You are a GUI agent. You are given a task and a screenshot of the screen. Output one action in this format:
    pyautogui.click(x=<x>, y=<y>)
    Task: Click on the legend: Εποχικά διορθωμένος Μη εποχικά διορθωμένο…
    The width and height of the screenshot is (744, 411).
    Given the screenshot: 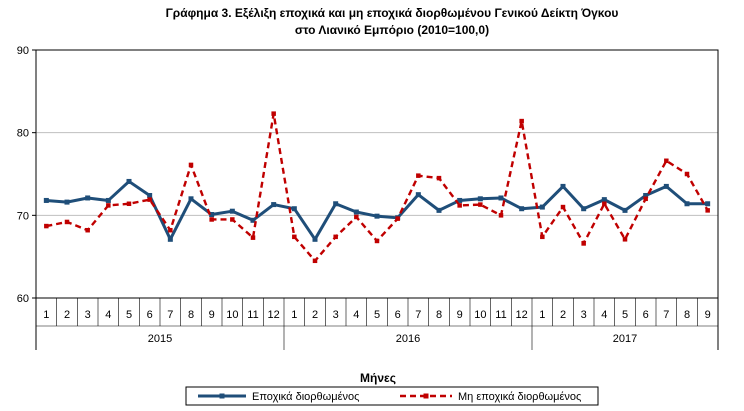 What is the action you would take?
    pyautogui.click(x=392, y=396)
    